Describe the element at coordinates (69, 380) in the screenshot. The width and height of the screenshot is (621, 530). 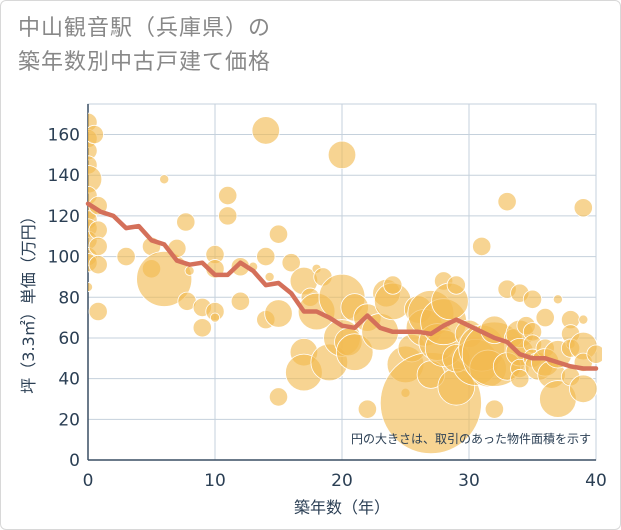
I see `y-tick-label: 40` at that location.